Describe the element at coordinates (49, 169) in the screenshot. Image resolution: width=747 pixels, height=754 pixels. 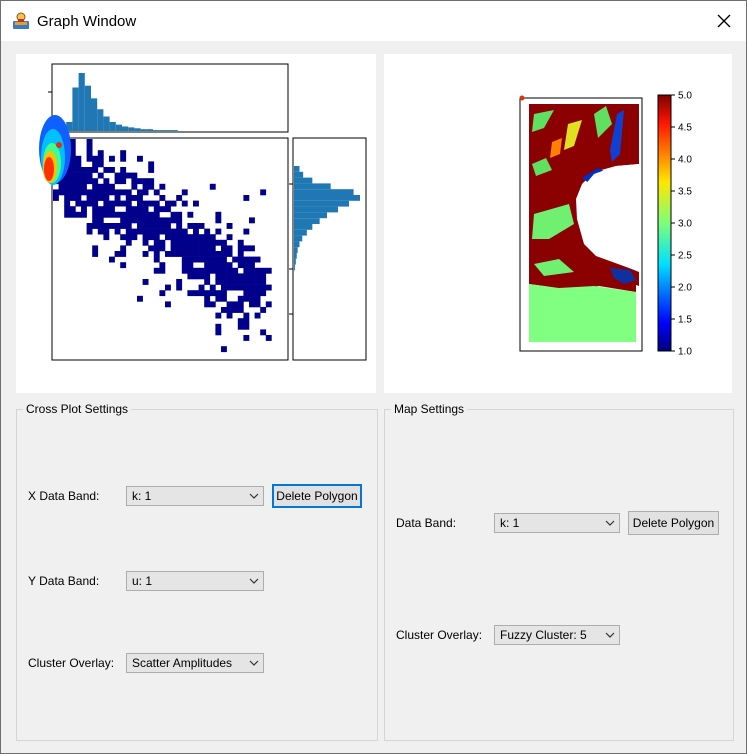
I see `density-hotspot` at that location.